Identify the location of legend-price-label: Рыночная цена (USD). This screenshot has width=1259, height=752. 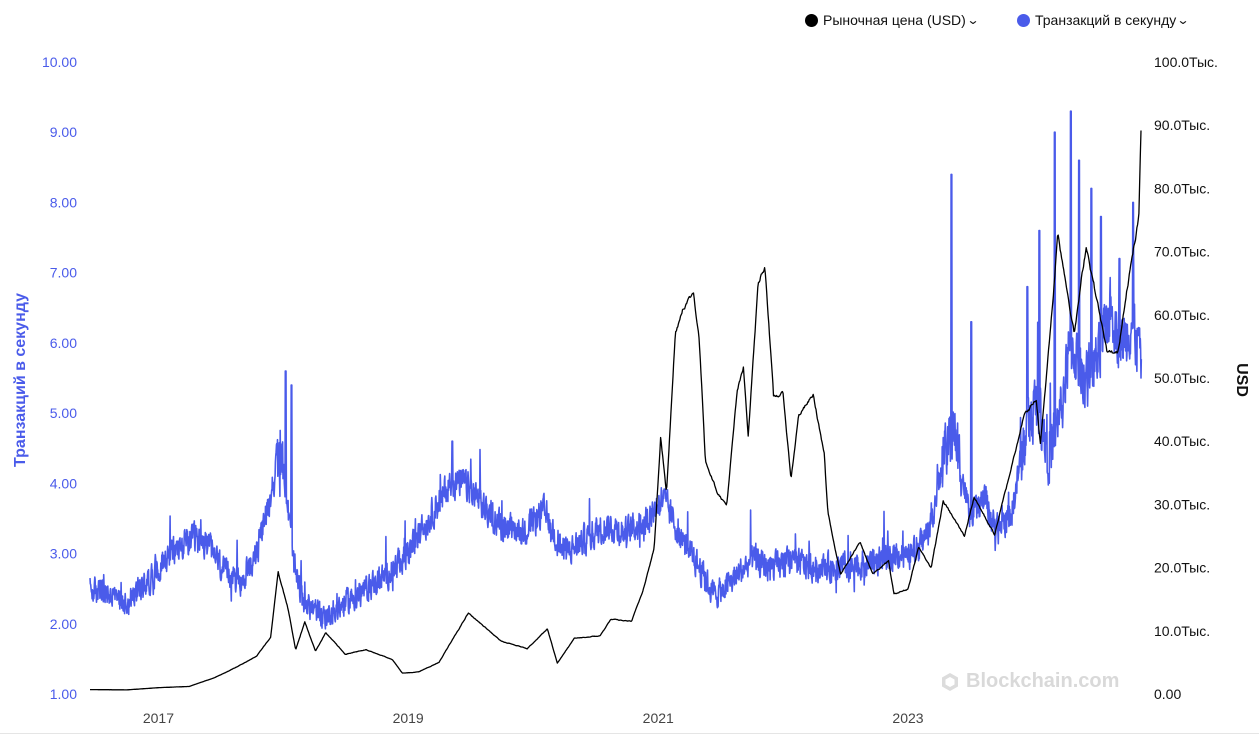
(894, 20).